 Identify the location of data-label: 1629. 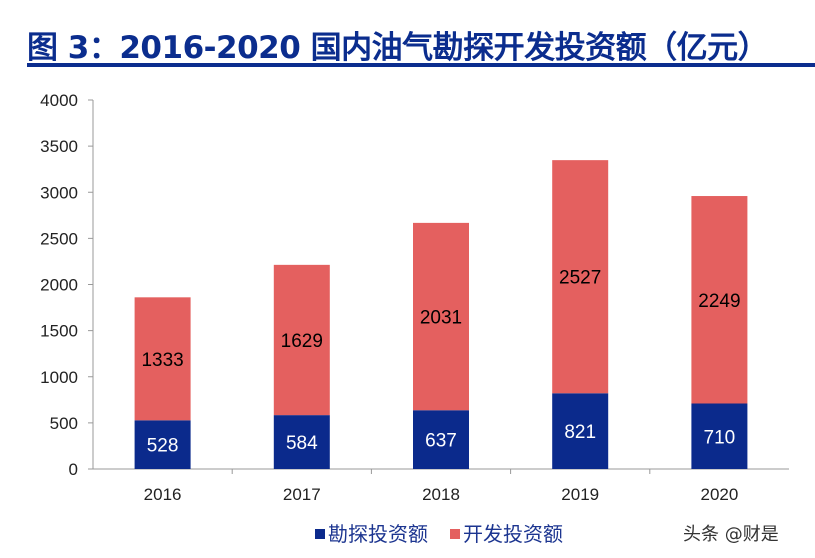
(302, 341).